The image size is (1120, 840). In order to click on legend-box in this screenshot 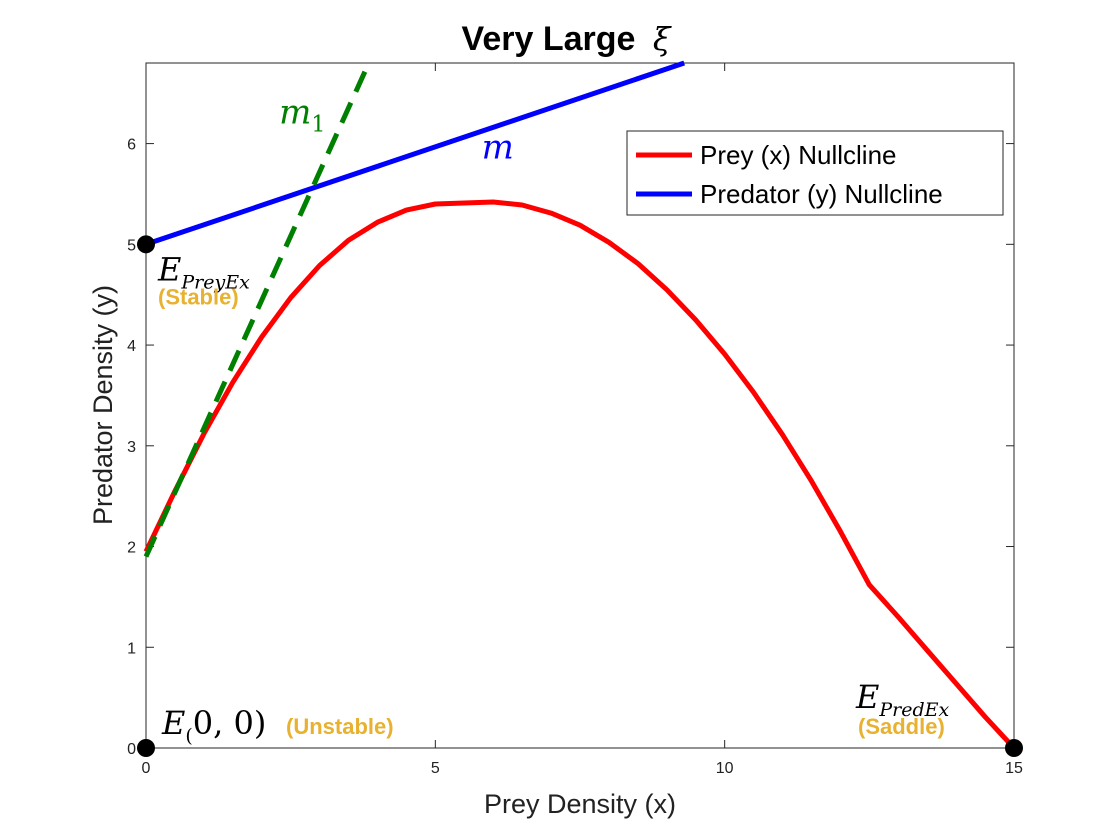, I will do `click(815, 173)`.